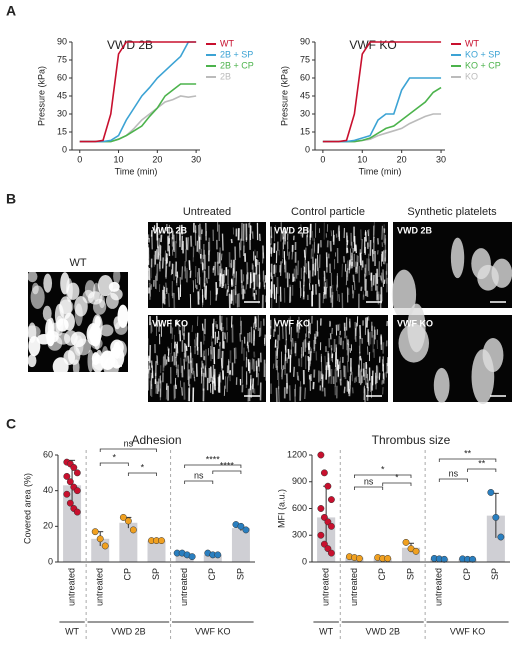 The image size is (520, 645). I want to click on y-tick-label: 60, so click(305, 77).